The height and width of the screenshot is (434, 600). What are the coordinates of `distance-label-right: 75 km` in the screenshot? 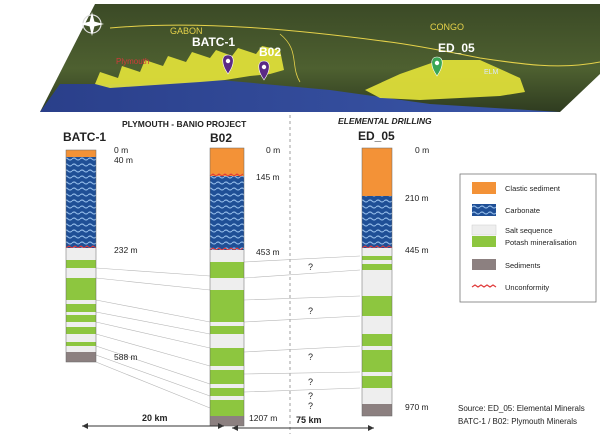 It's located at (309, 420).